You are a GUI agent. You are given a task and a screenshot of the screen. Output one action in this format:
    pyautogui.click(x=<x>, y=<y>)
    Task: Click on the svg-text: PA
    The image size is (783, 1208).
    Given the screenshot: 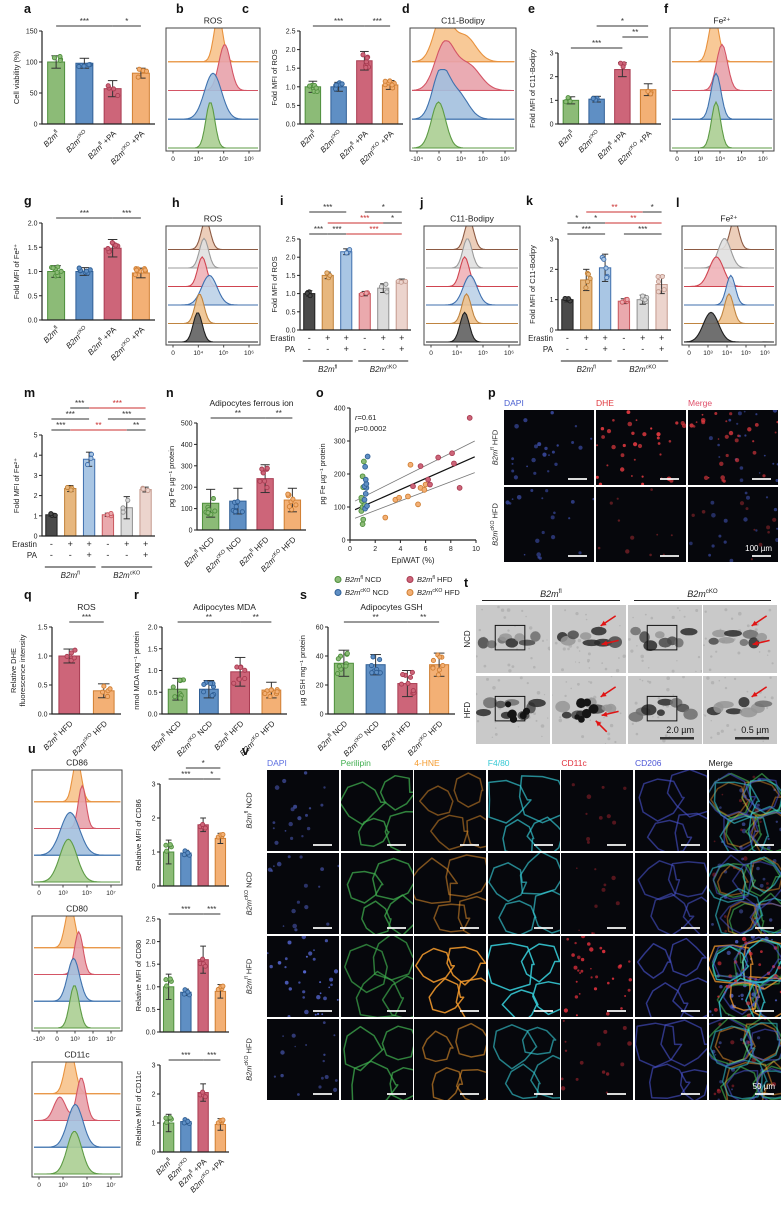 What is the action you would take?
    pyautogui.click(x=32, y=555)
    